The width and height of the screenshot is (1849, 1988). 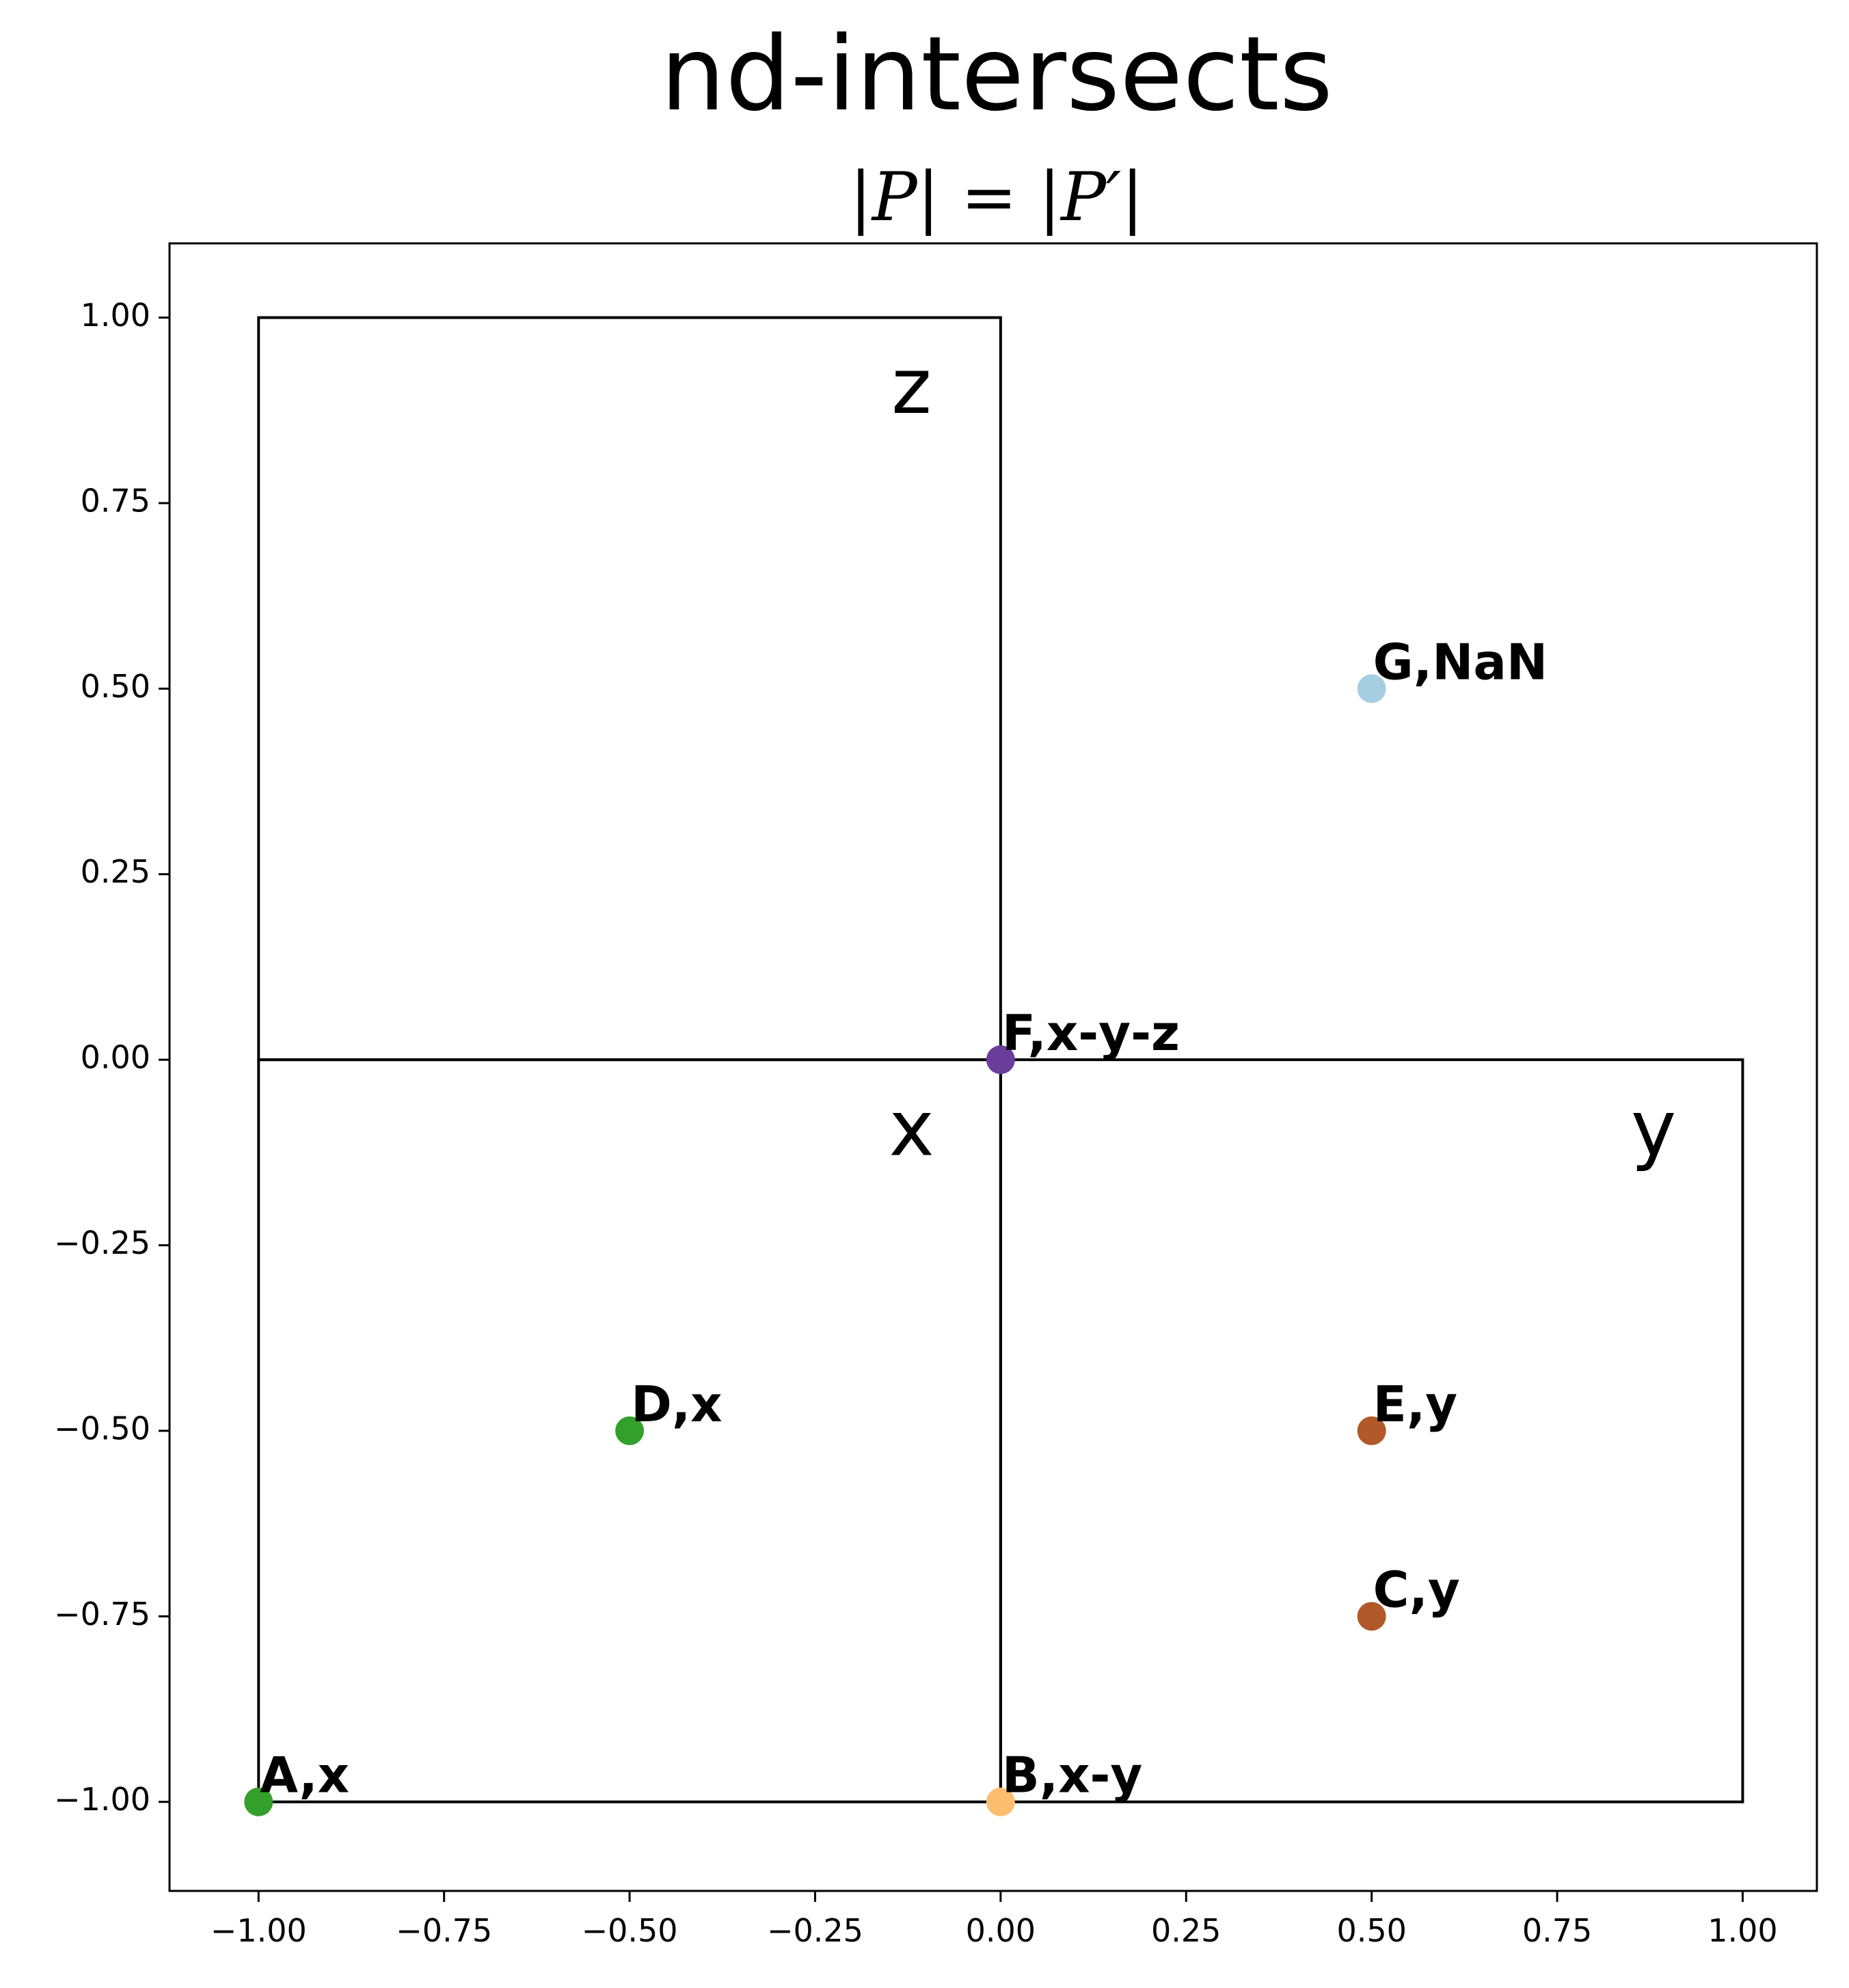 I want to click on point-label: G,NaN, so click(x=1460, y=661).